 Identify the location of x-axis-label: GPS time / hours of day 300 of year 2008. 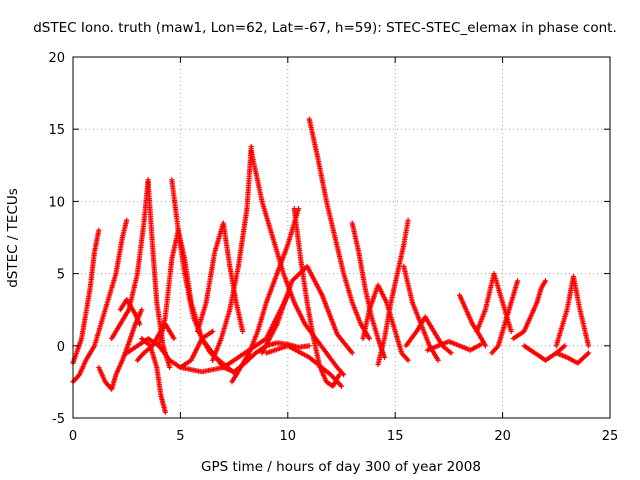
(341, 467).